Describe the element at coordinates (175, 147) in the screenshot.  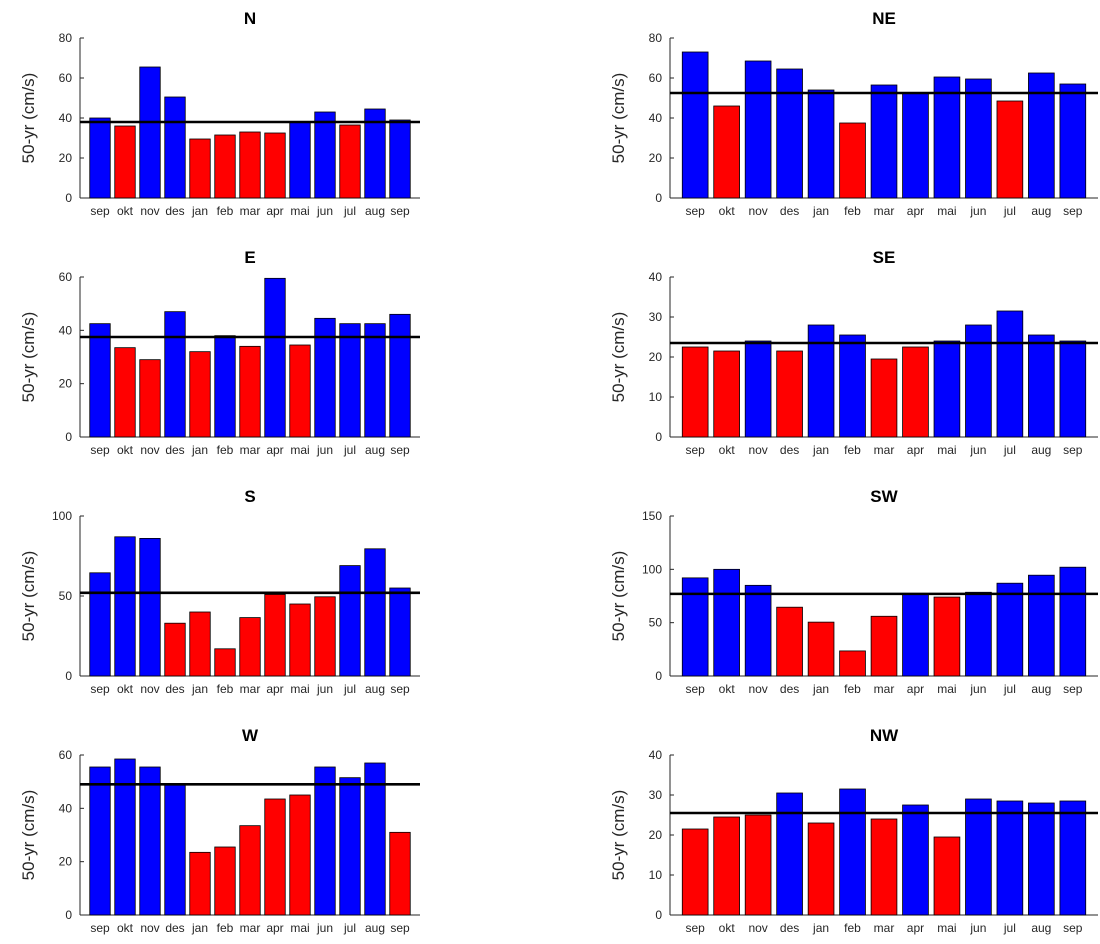
I see `bar-des` at that location.